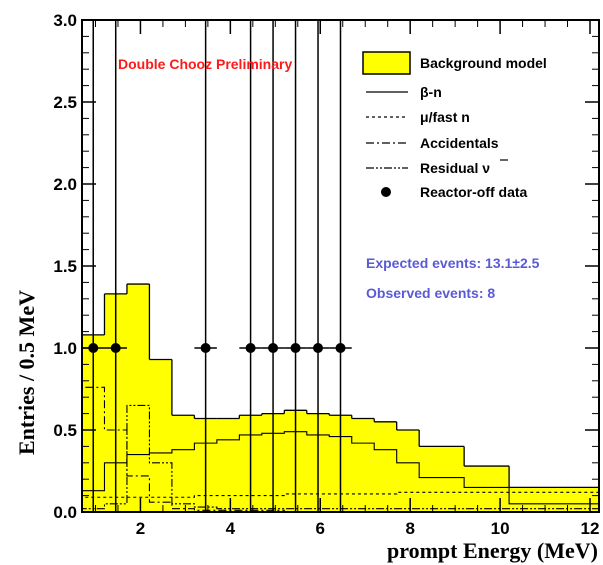 This screenshot has width=603, height=565. What do you see at coordinates (474, 192) in the screenshot?
I see `legend-reactor-off-label: Reactor-off data` at bounding box center [474, 192].